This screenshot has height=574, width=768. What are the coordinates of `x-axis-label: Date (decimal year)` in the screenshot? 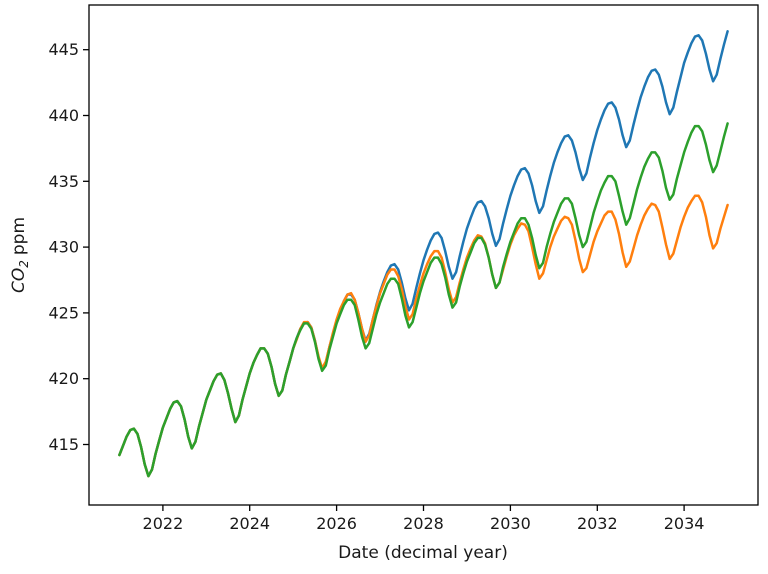 It's located at (423, 553).